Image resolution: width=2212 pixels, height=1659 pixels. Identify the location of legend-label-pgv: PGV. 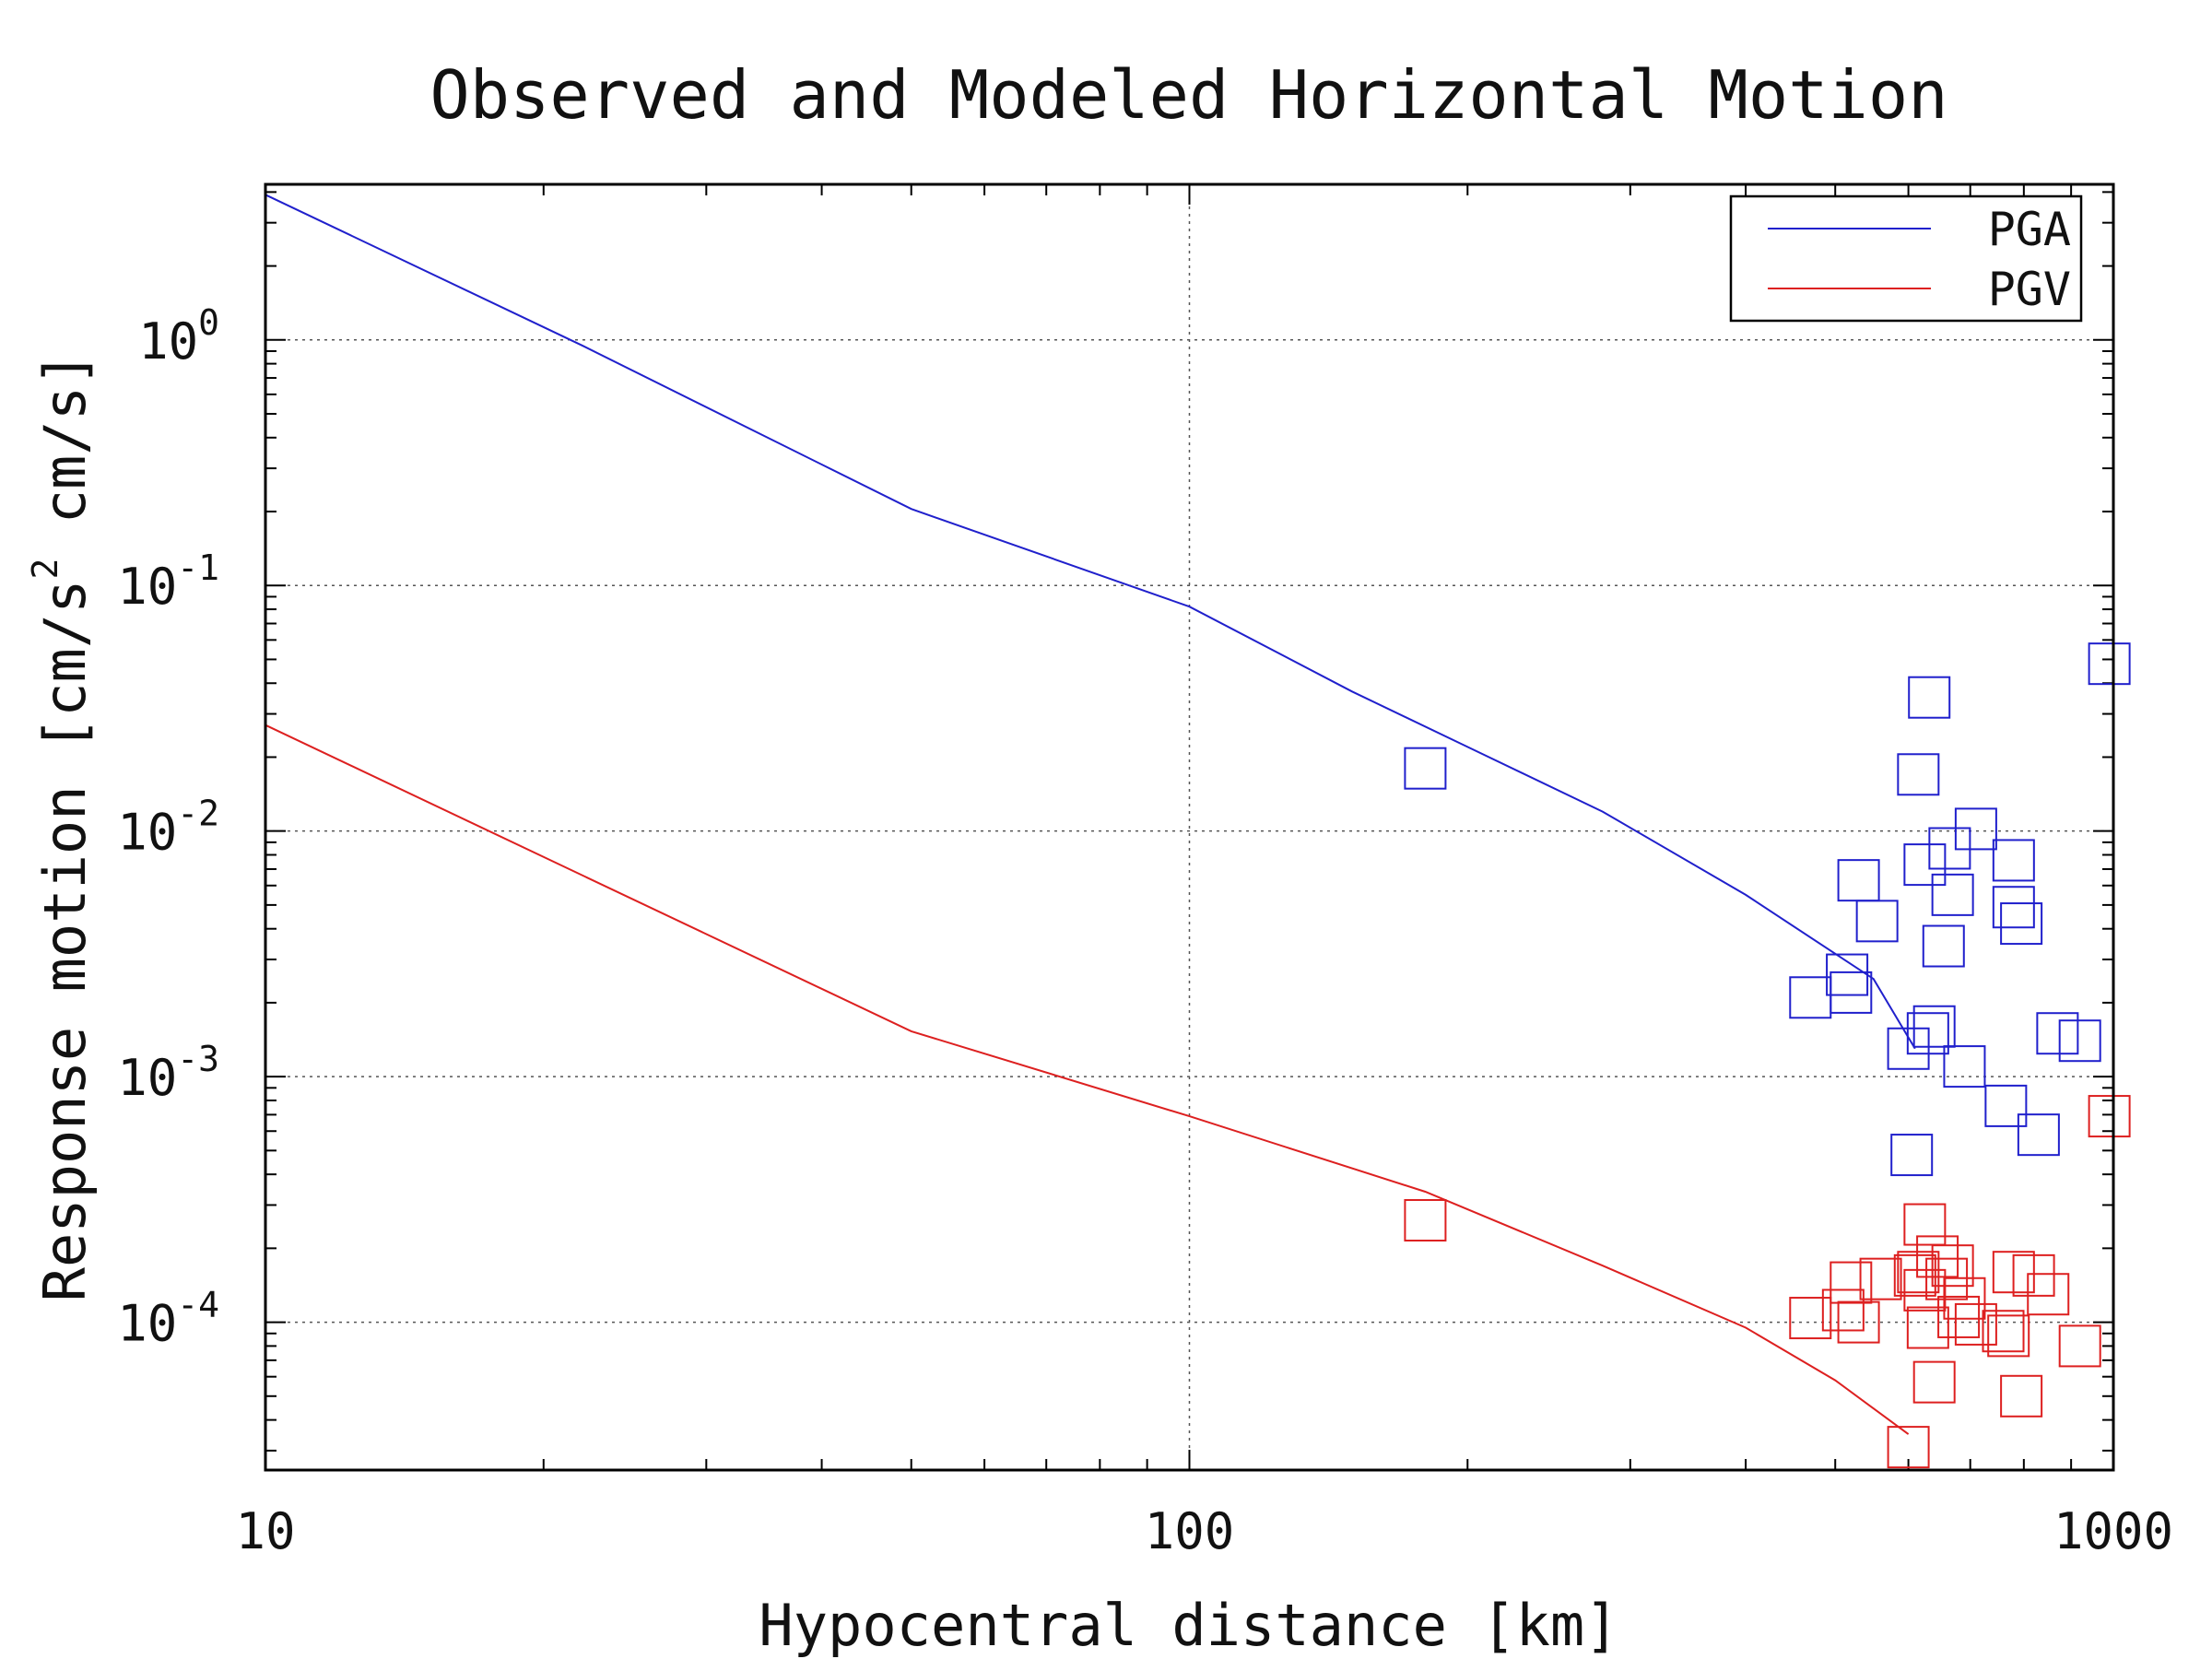
(2029, 289).